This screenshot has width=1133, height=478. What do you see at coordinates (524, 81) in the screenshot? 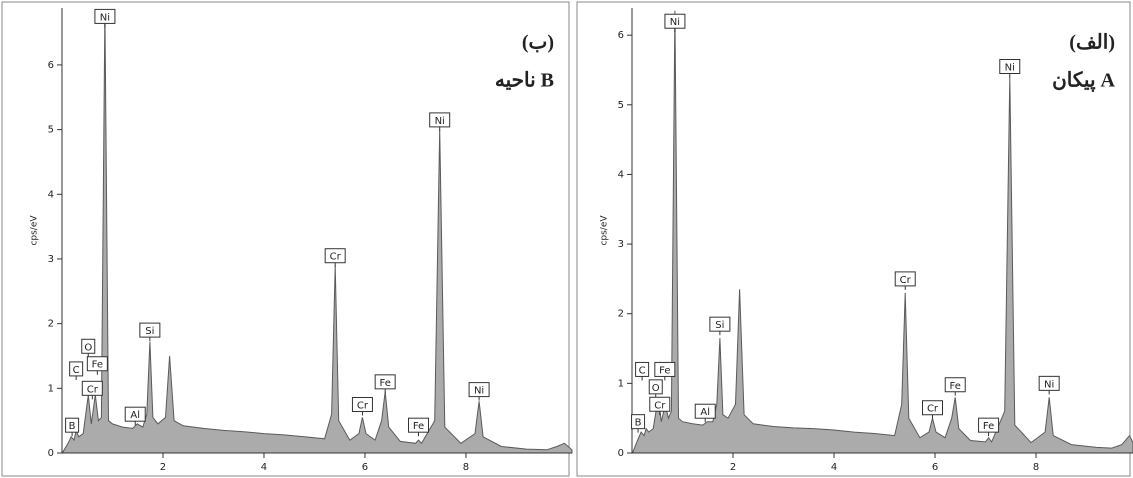
I see `panel-subtitle: ناحیه B` at bounding box center [524, 81].